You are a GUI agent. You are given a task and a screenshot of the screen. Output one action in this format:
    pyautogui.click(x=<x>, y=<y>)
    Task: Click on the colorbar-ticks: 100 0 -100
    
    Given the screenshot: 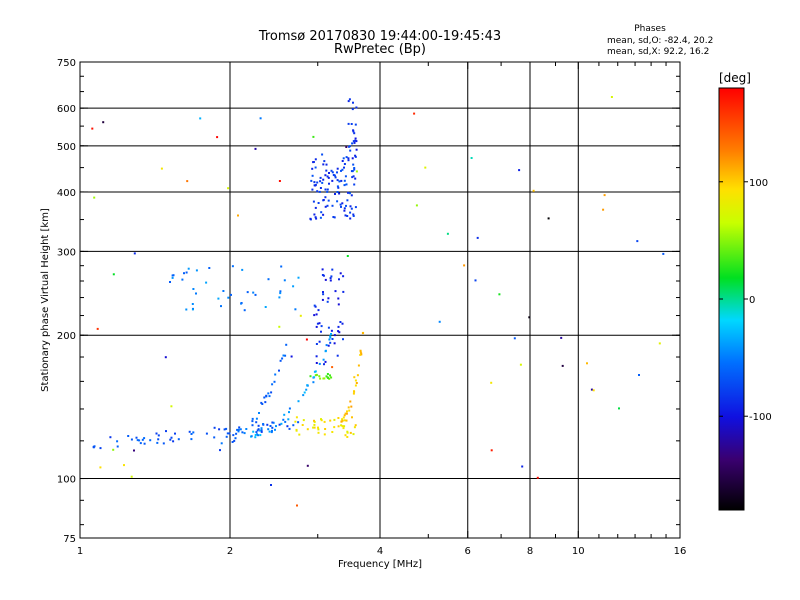 What is the action you would take?
    pyautogui.click(x=745, y=299)
    